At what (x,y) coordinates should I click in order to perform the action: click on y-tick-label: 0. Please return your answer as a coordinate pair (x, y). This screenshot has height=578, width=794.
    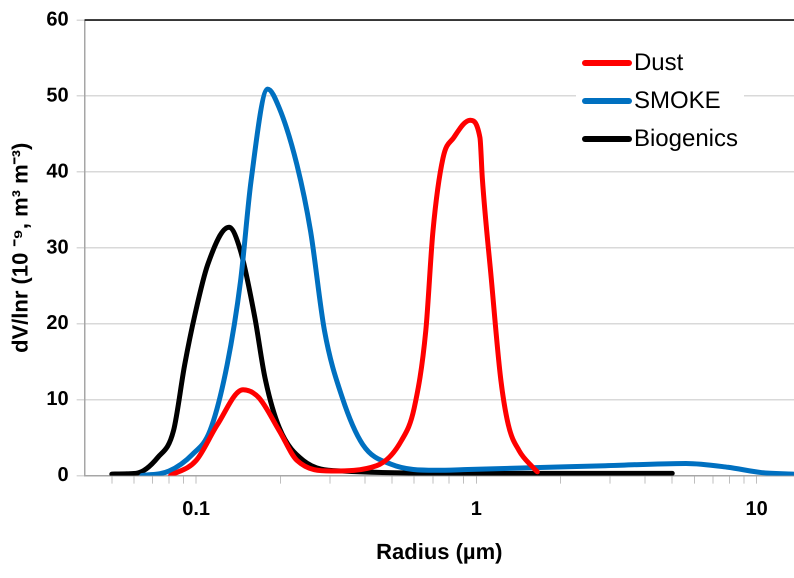
    Looking at the image, I should click on (63, 475).